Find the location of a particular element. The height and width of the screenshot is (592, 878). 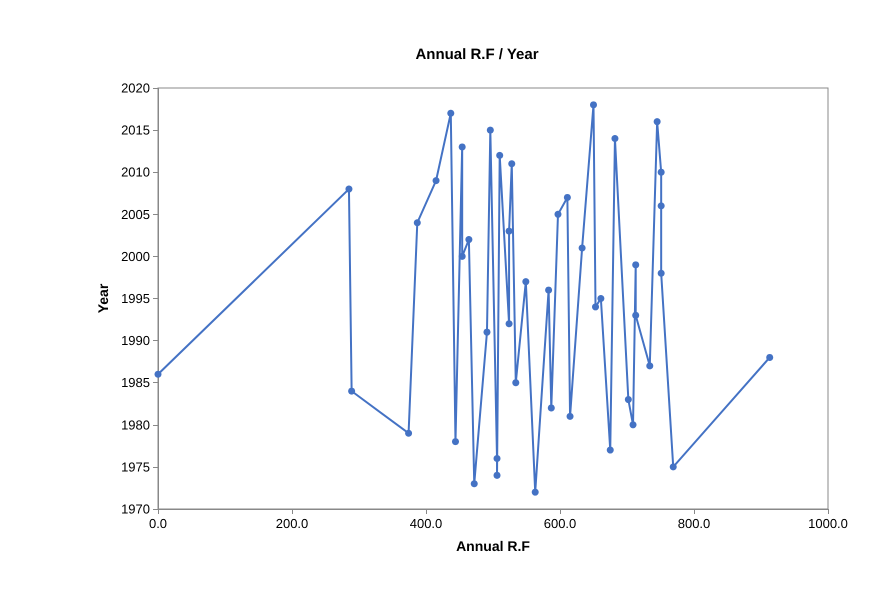

y-tick-label: 2005 is located at coordinates (135, 214).